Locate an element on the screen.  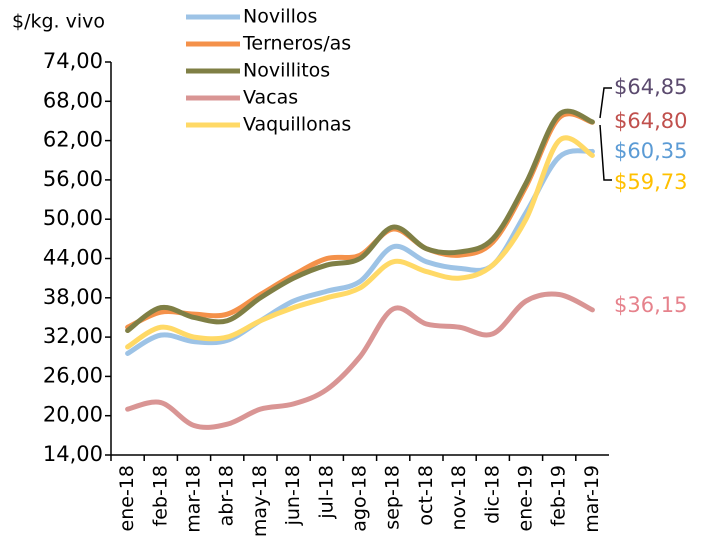
legend-label: Novillitos is located at coordinates (286, 71).